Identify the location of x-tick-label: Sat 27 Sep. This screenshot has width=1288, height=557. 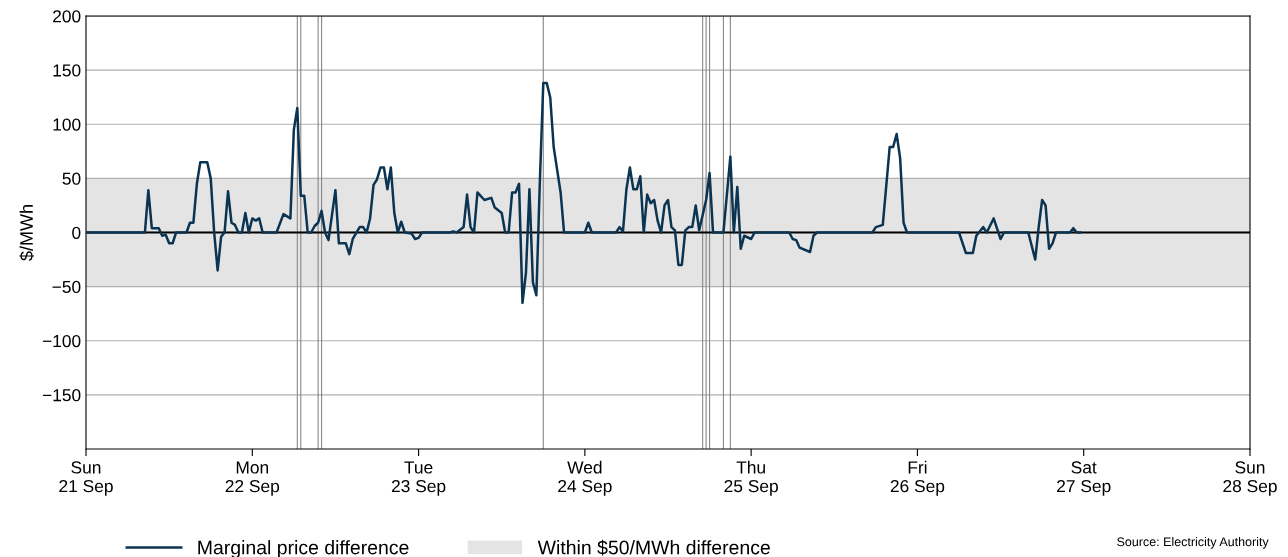
(1084, 478).